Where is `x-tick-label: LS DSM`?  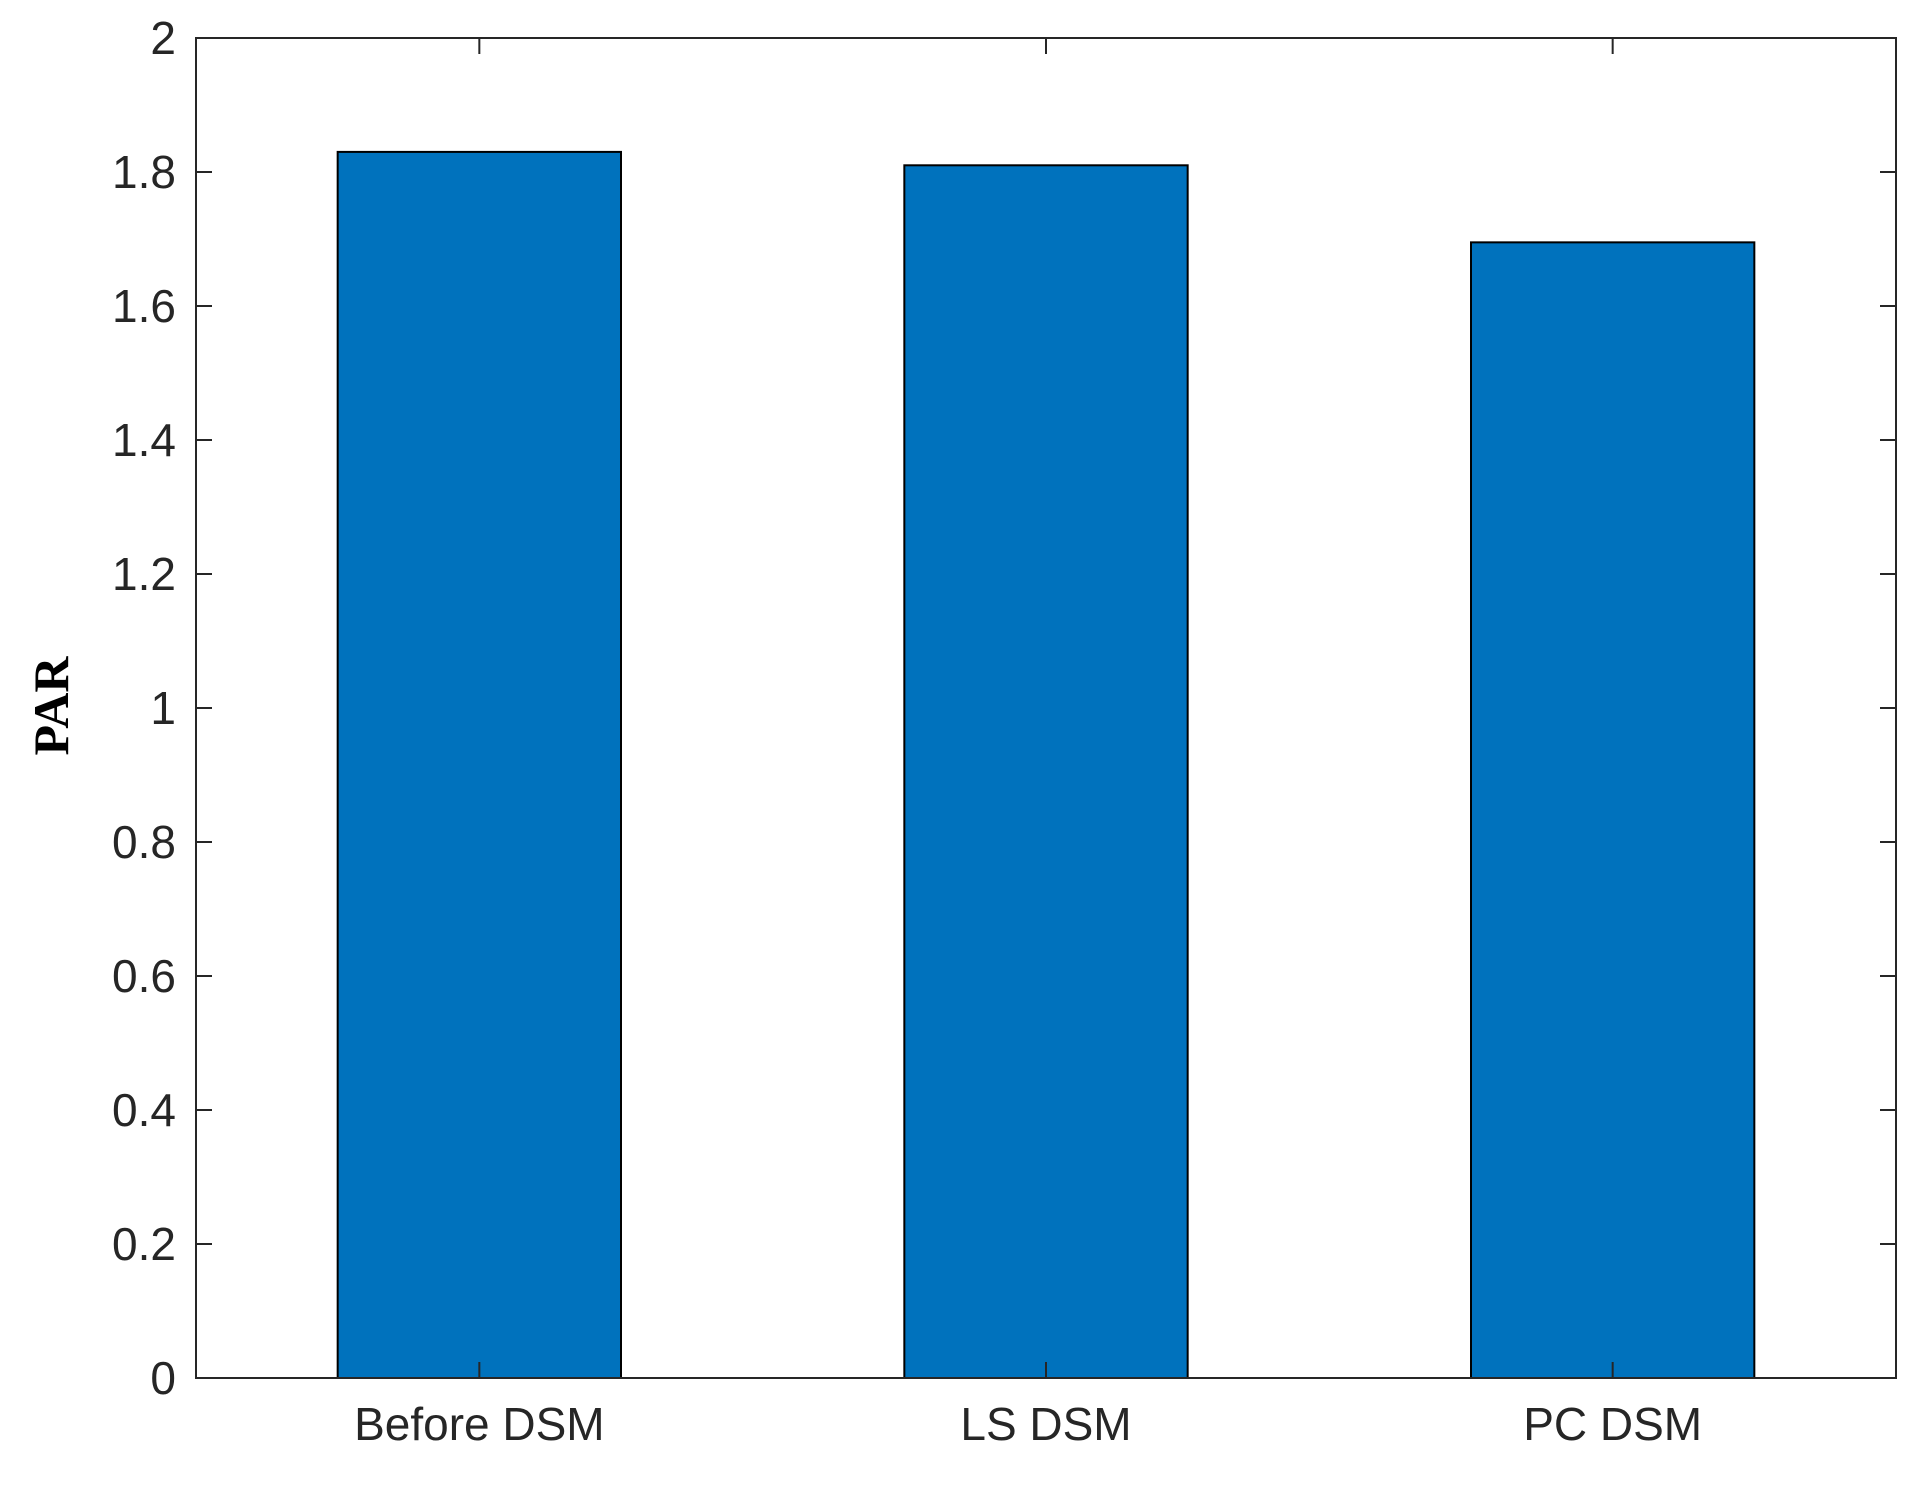 x-tick-label: LS DSM is located at coordinates (1045, 1424).